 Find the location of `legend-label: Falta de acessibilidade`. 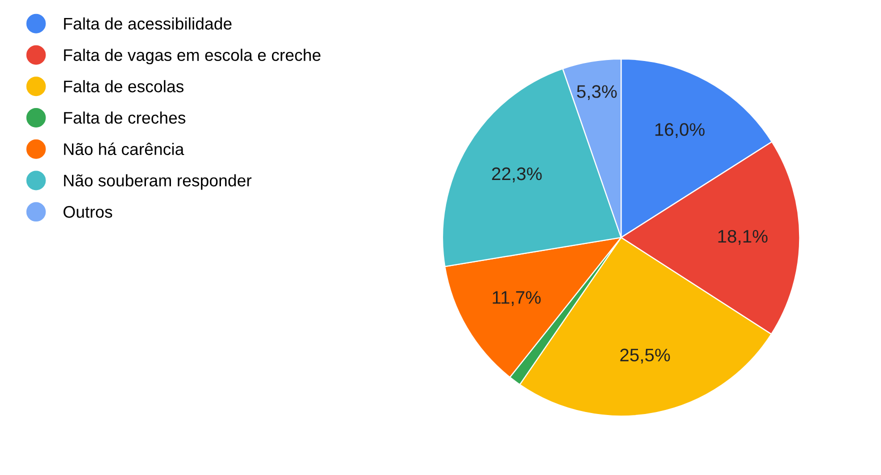

legend-label: Falta de acessibilidade is located at coordinates (148, 23).